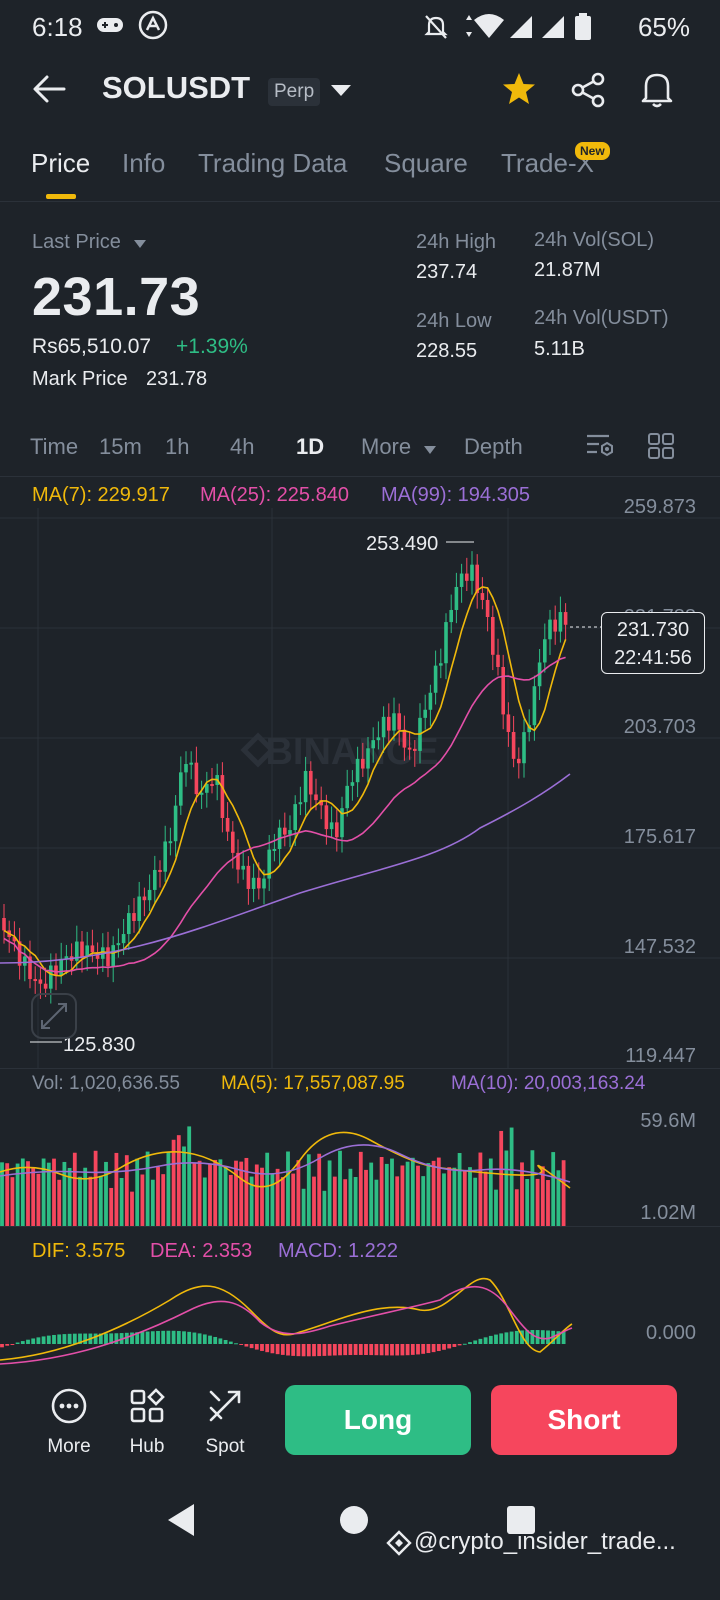 The width and height of the screenshot is (720, 1600). What do you see at coordinates (140, 245) in the screenshot?
I see `caret-down-icon` at bounding box center [140, 245].